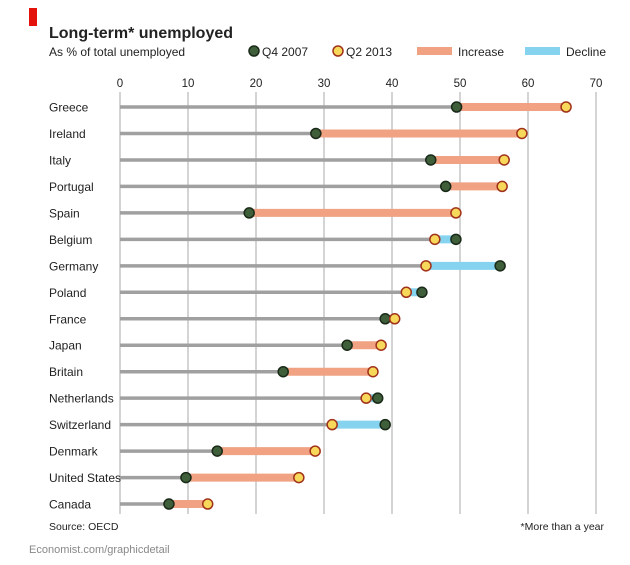 The width and height of the screenshot is (630, 565). Describe the element at coordinates (279, 160) in the screenshot. I see `row-italy: Italy` at that location.